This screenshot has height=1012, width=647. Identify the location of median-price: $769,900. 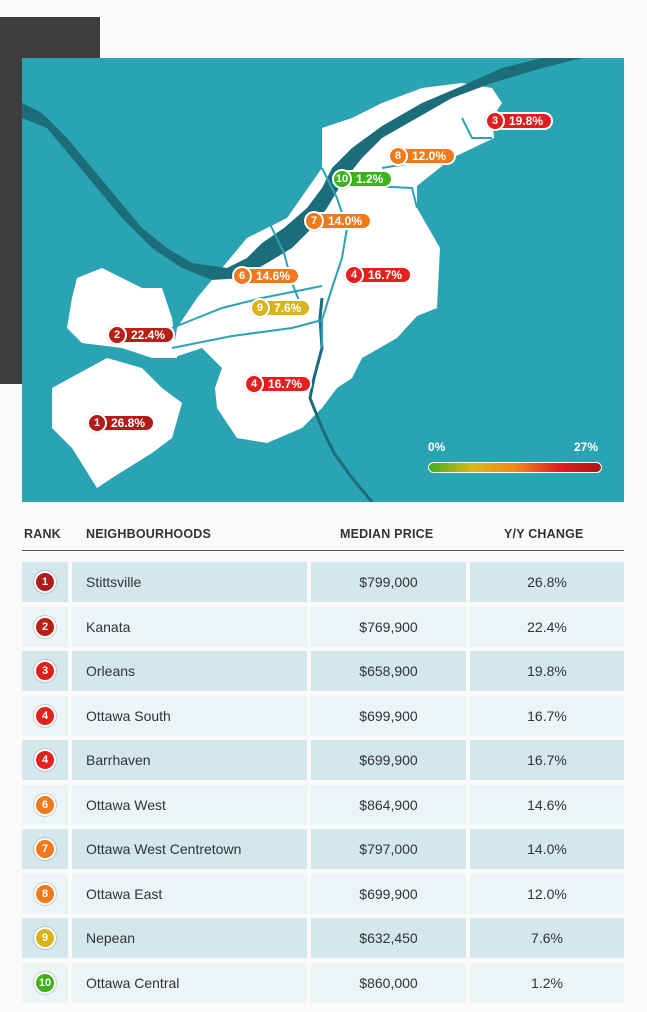
(388, 626).